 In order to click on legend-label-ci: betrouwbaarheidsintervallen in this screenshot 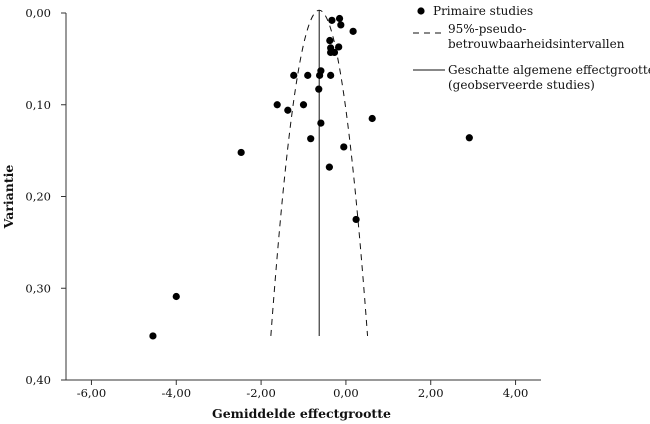, I will do `click(536, 44)`.